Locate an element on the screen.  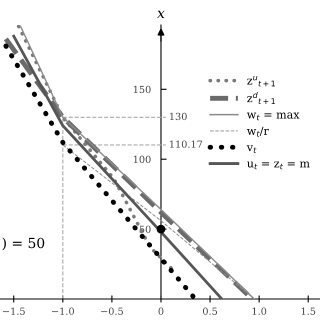
ref-line-label: 130 is located at coordinates (178, 116).